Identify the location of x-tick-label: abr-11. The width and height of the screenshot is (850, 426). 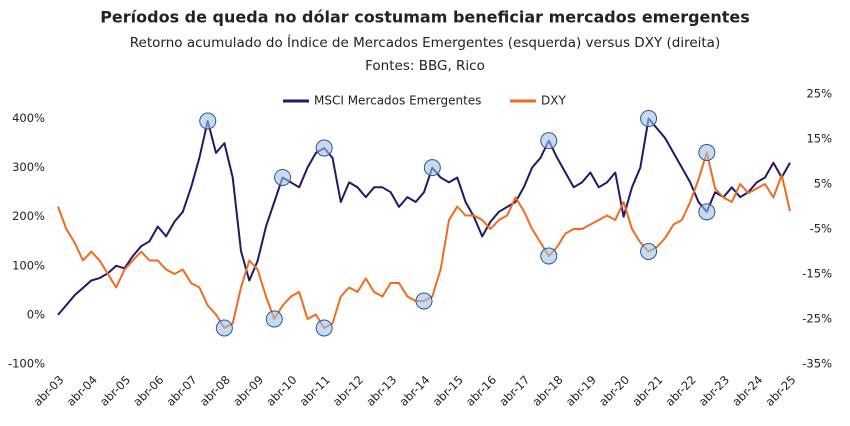
(315, 391).